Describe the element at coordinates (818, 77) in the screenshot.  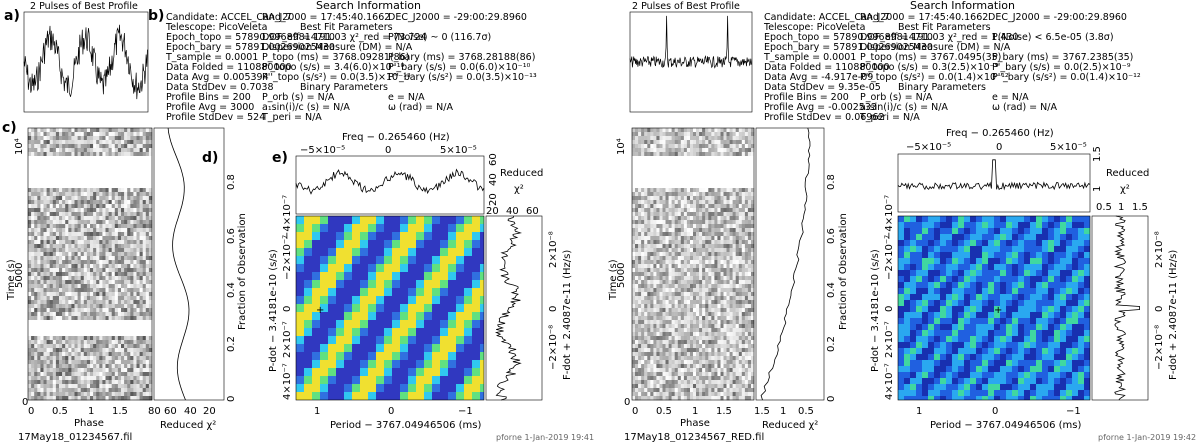
I see `right-cand-line: Data Avg = -4.917e-09` at that location.